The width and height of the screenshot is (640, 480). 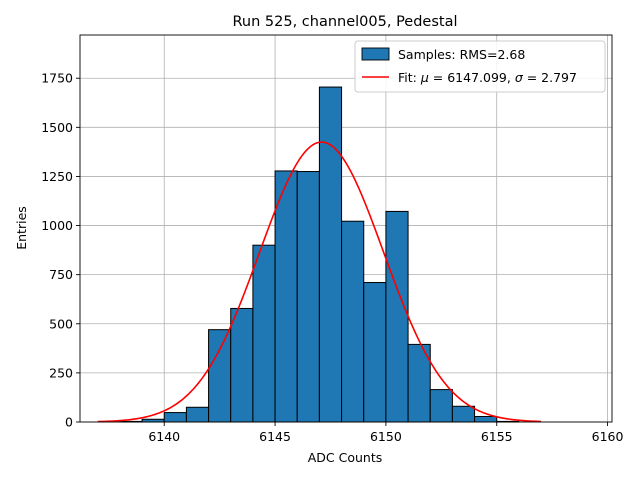 What do you see at coordinates (61, 372) in the screenshot?
I see `y-tick-label: 250` at bounding box center [61, 372].